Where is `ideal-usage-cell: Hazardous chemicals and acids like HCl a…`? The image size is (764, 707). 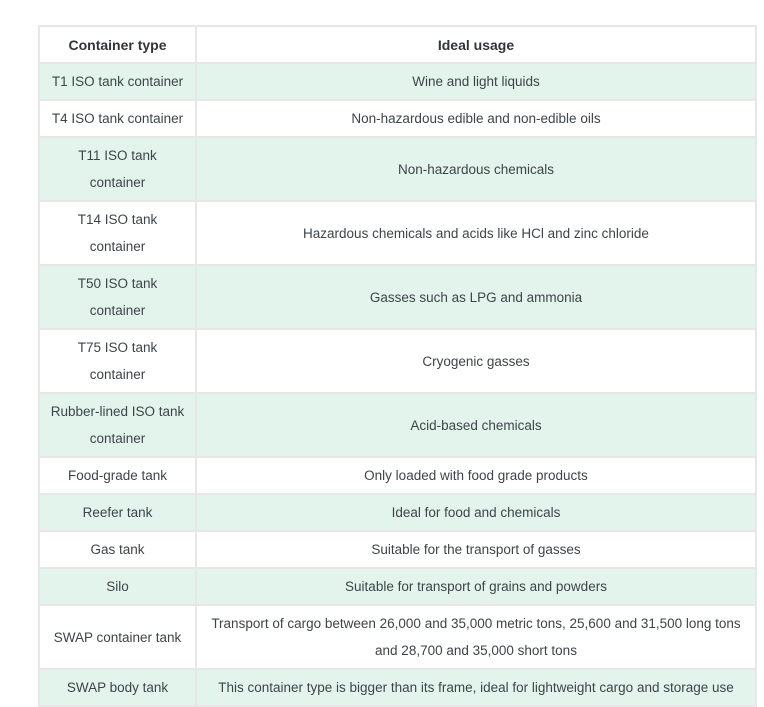 ideal-usage-cell: Hazardous chemicals and acids like HCl a… is located at coordinates (476, 233).